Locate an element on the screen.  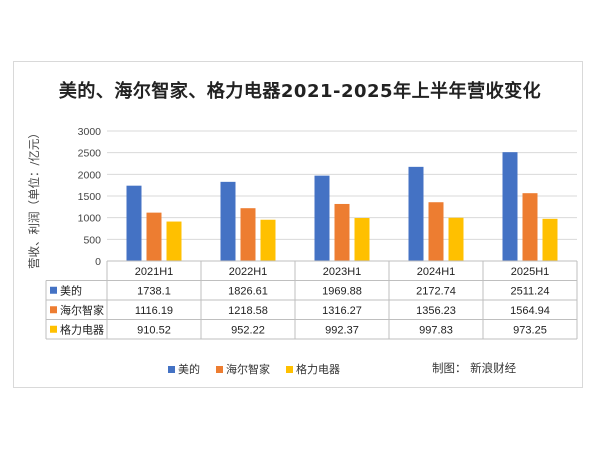
table-cell-0-1: 1826.61 is located at coordinates (248, 291).